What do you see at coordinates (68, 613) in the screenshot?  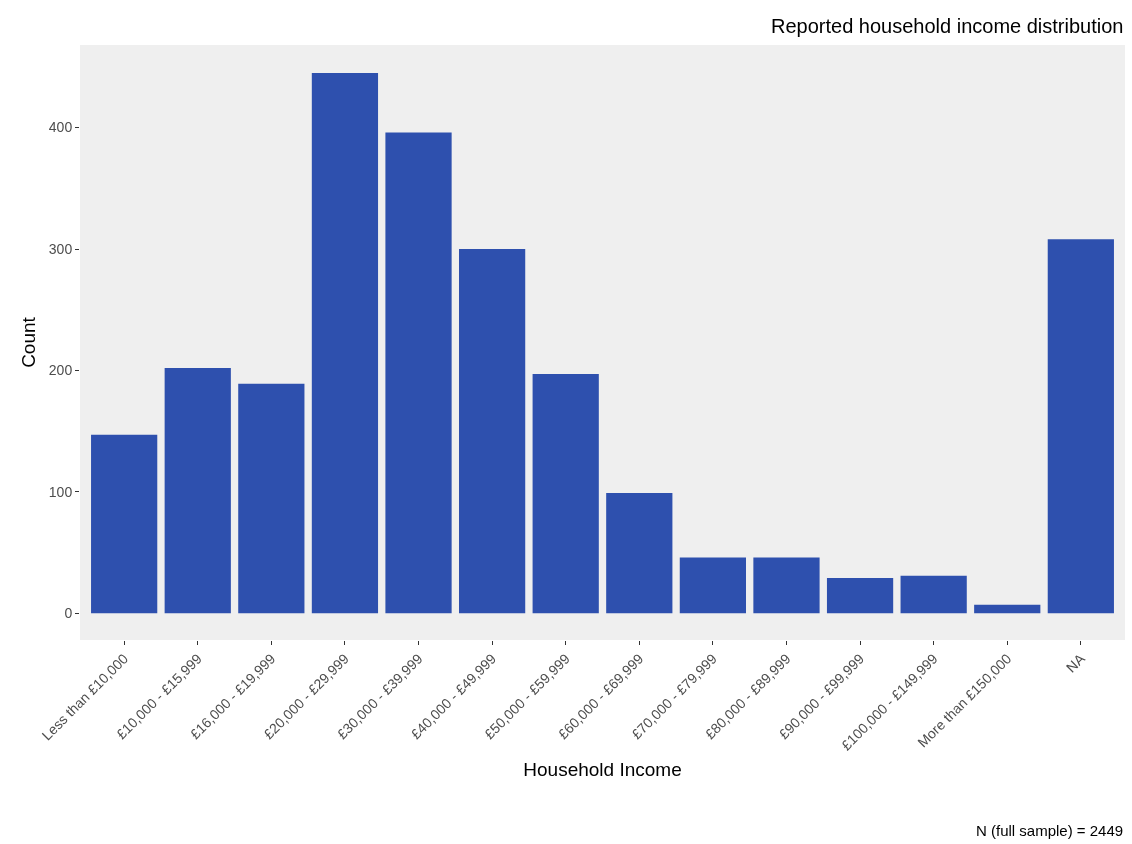 I see `y-tick-label: 0` at bounding box center [68, 613].